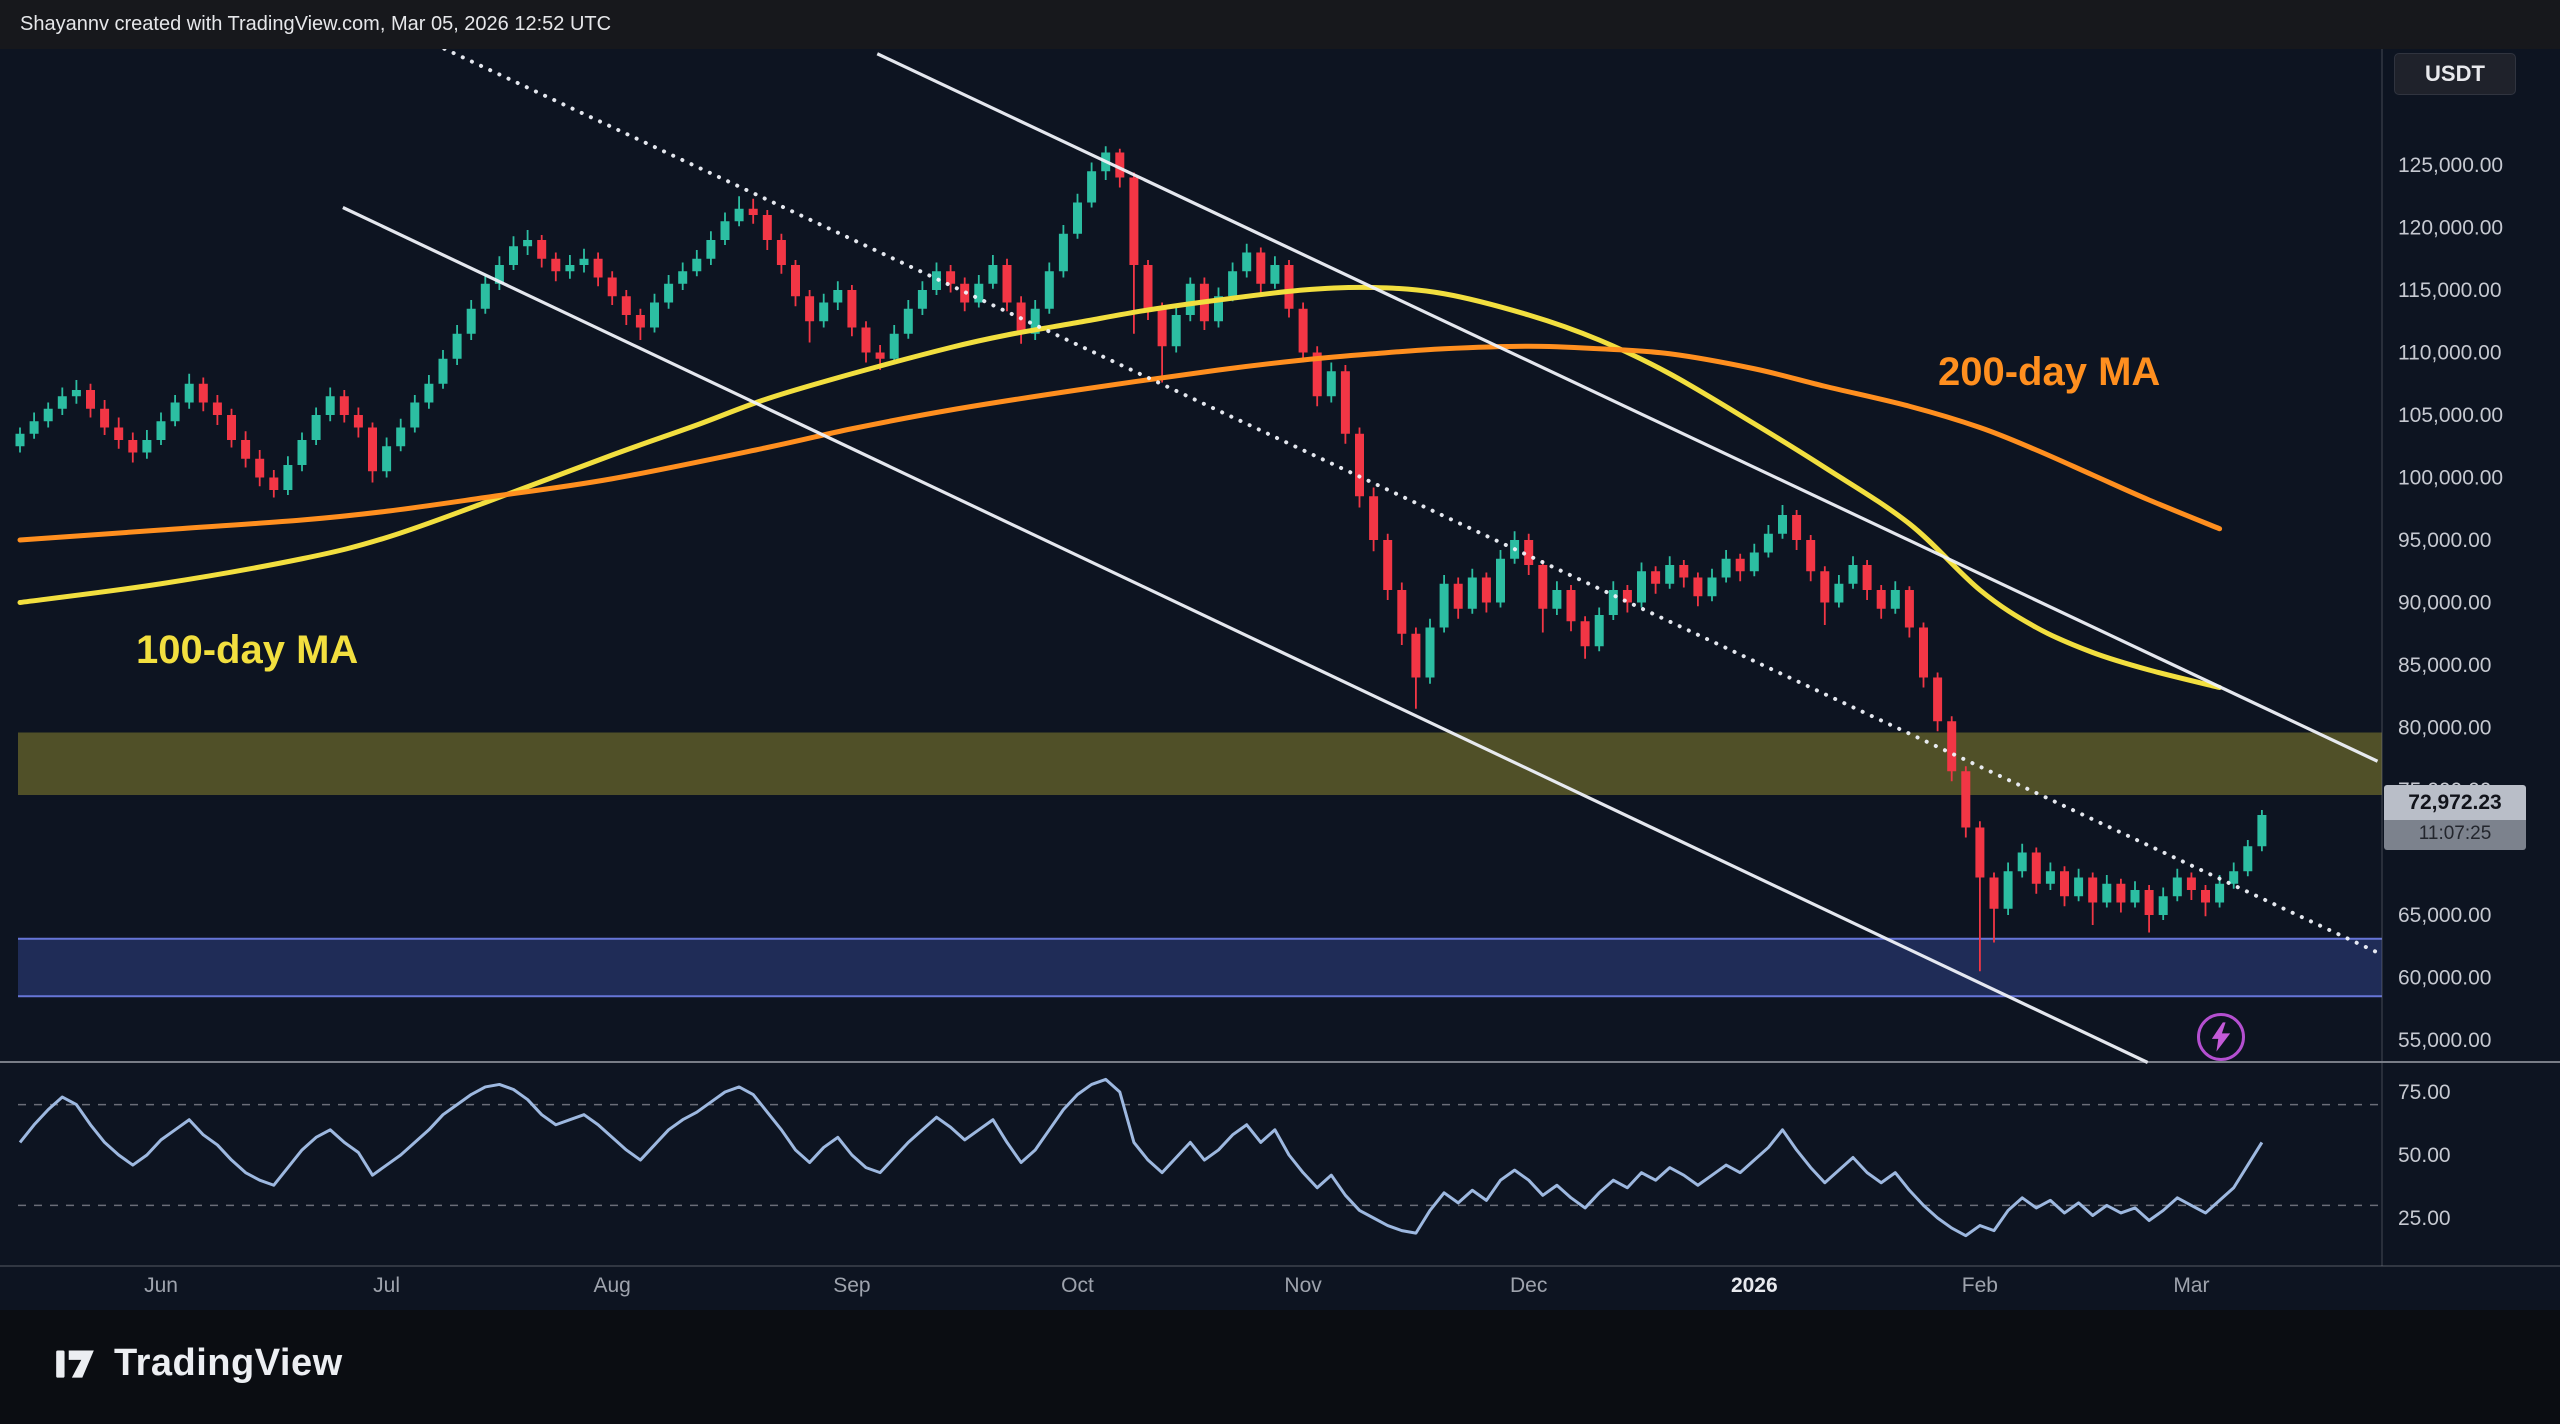 This screenshot has width=2560, height=1424. What do you see at coordinates (2455, 835) in the screenshot?
I see `bar-close-countdown: 11:07:25` at bounding box center [2455, 835].